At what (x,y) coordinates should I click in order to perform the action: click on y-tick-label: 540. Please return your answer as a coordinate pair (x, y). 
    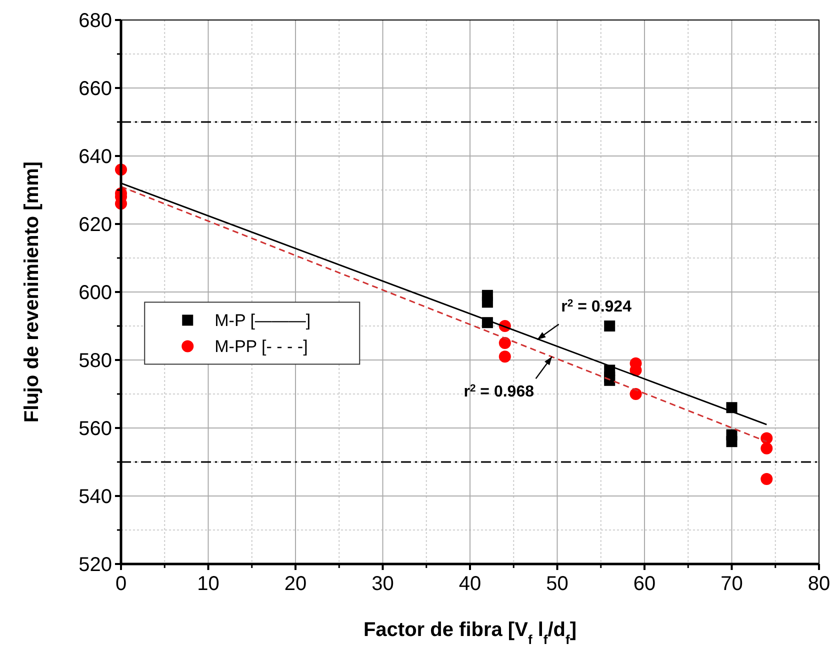
    Looking at the image, I should click on (95, 497).